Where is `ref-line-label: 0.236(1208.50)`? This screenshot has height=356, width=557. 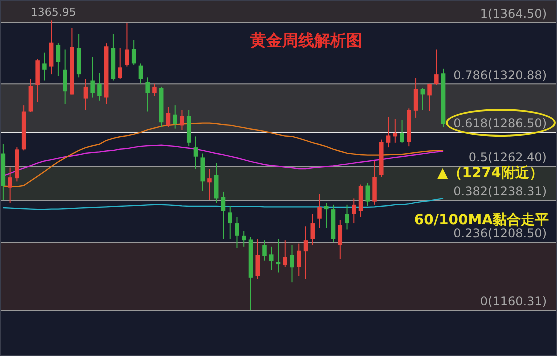
ref-line-label: 0.236(1208.50) is located at coordinates (500, 233).